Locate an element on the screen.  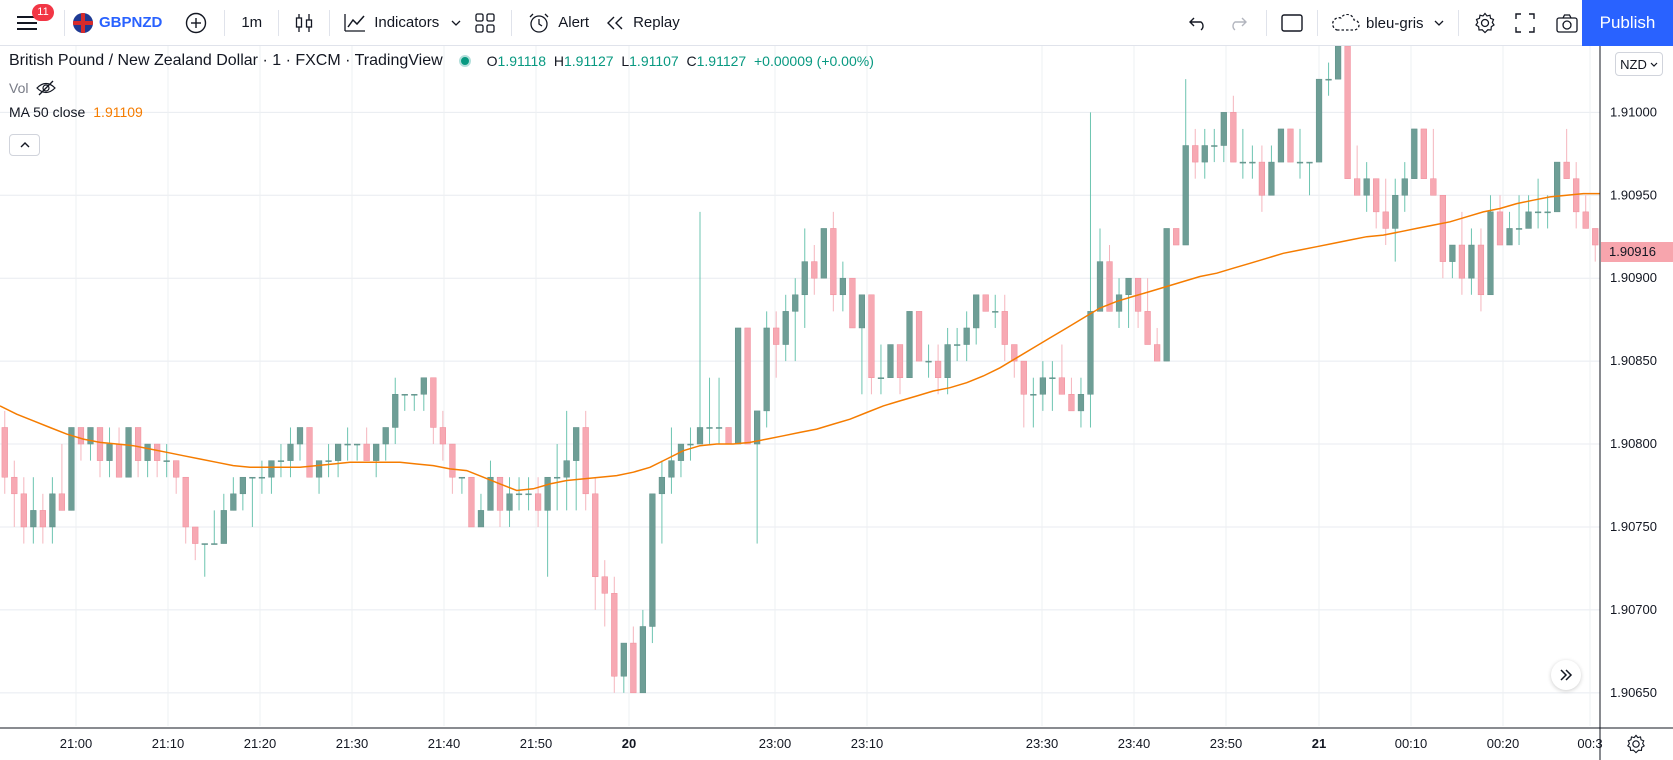
redo-button is located at coordinates (1238, 23).